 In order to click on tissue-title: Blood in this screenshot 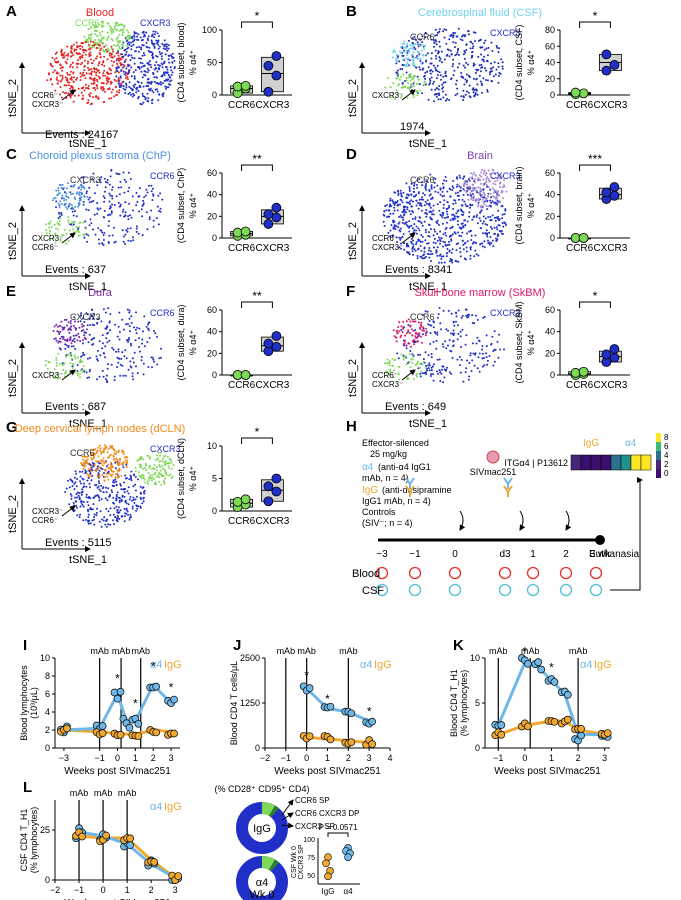, I will do `click(100, 13)`.